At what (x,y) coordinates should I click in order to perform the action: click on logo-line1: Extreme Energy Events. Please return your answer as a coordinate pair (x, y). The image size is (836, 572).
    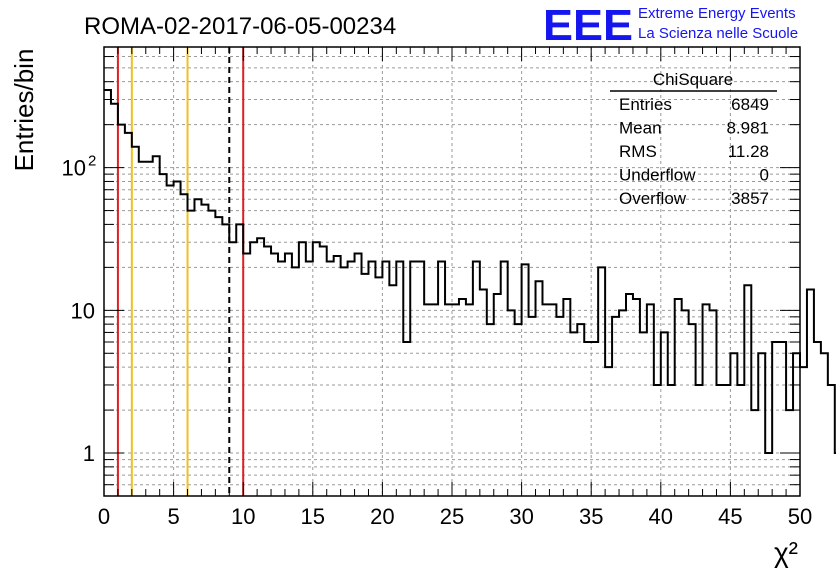
    Looking at the image, I should click on (717, 13).